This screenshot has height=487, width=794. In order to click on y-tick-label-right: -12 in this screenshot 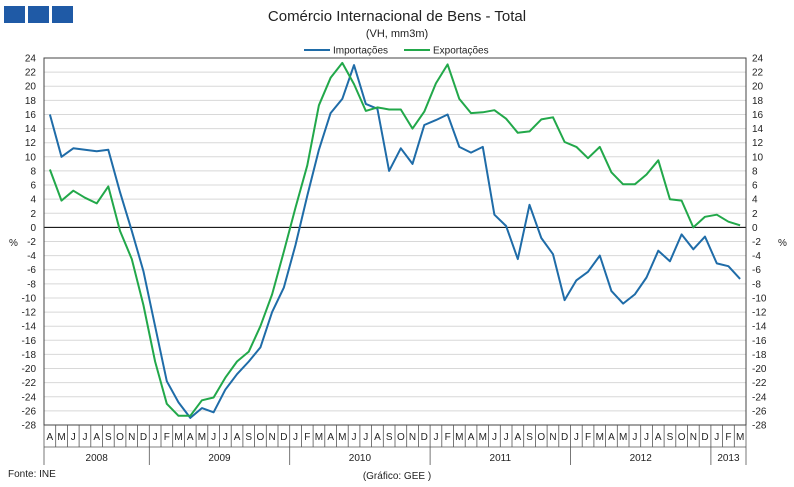, I will do `click(759, 313)`.